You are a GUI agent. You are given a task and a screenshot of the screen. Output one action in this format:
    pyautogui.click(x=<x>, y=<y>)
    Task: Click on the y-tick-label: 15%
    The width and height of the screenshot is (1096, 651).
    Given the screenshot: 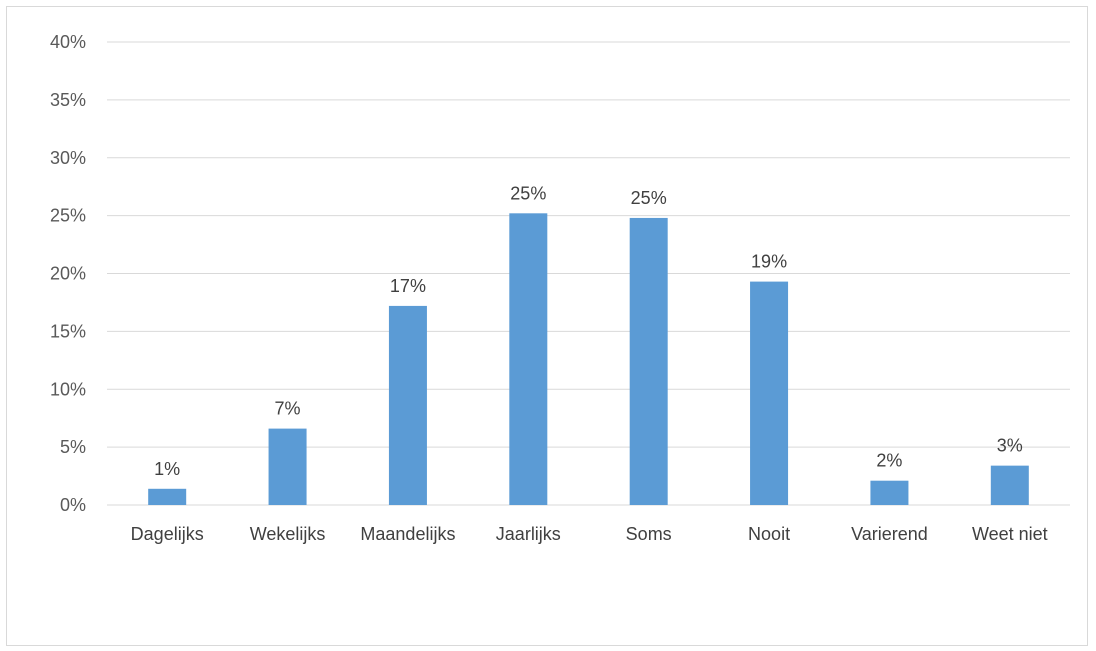 What is the action you would take?
    pyautogui.click(x=68, y=331)
    